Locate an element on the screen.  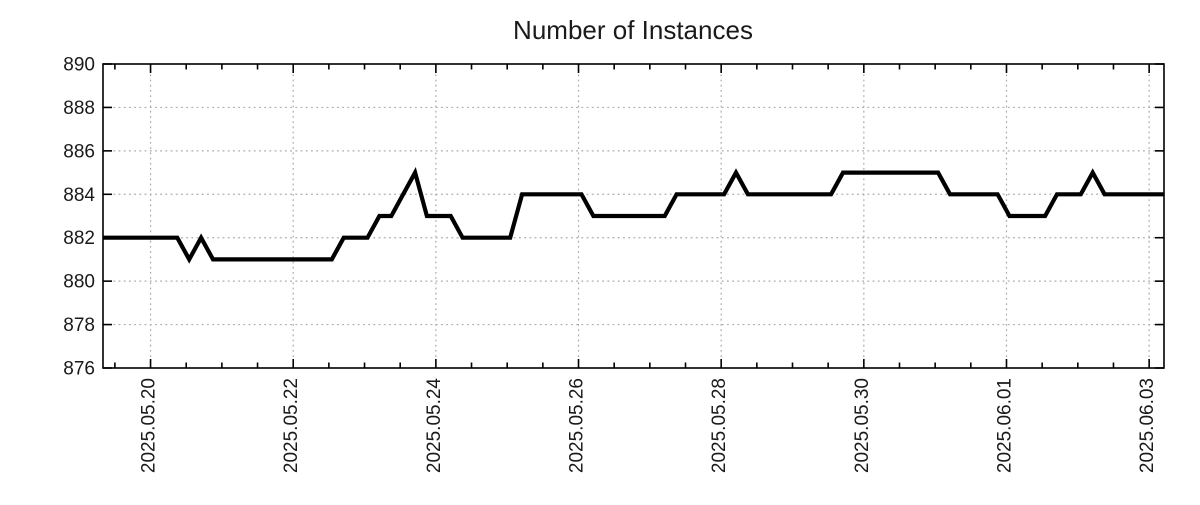
y-tick-label-884: 884 is located at coordinates (79, 195).